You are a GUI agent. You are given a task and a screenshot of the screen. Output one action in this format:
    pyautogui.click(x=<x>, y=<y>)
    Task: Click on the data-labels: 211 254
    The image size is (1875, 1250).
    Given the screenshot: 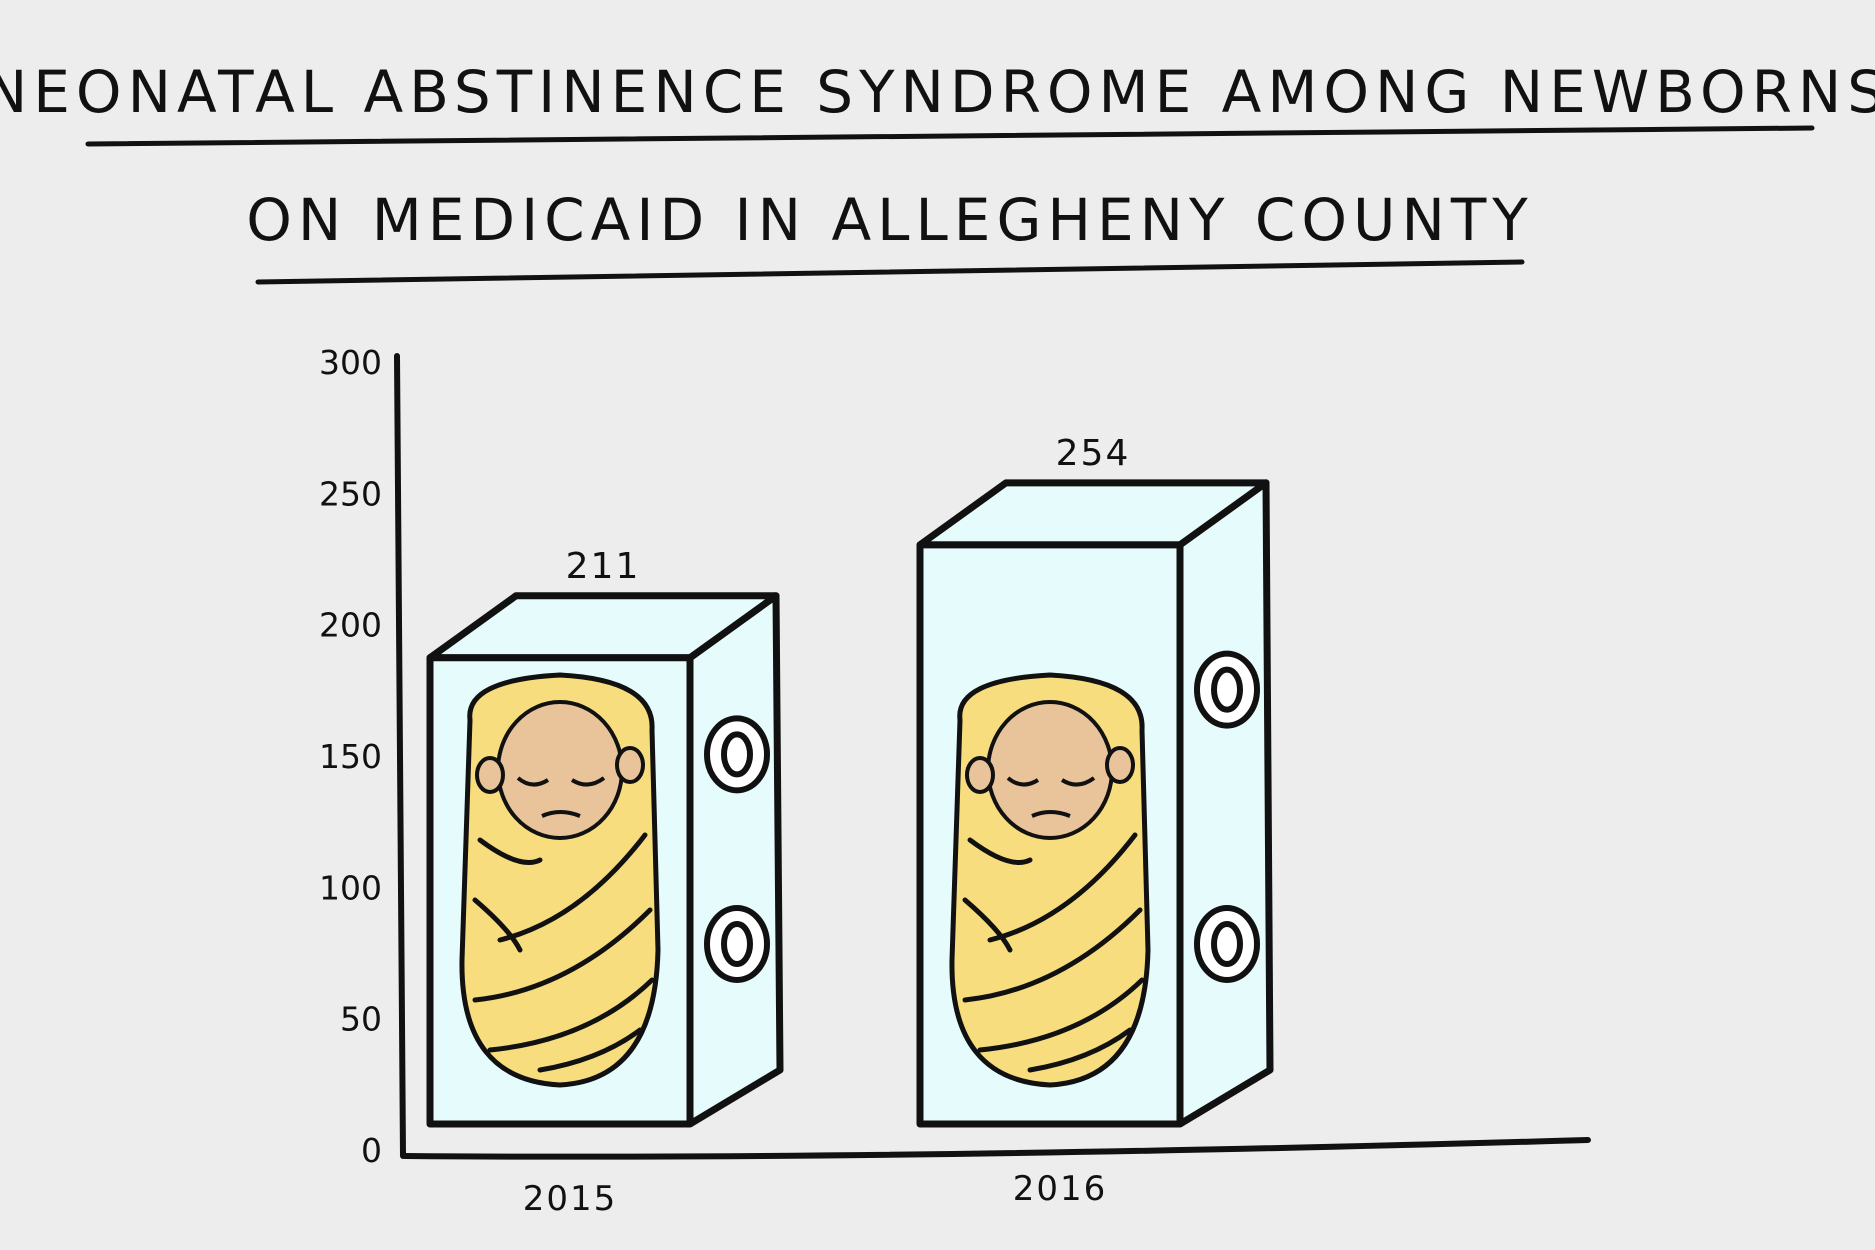 What is the action you would take?
    pyautogui.click(x=848, y=510)
    